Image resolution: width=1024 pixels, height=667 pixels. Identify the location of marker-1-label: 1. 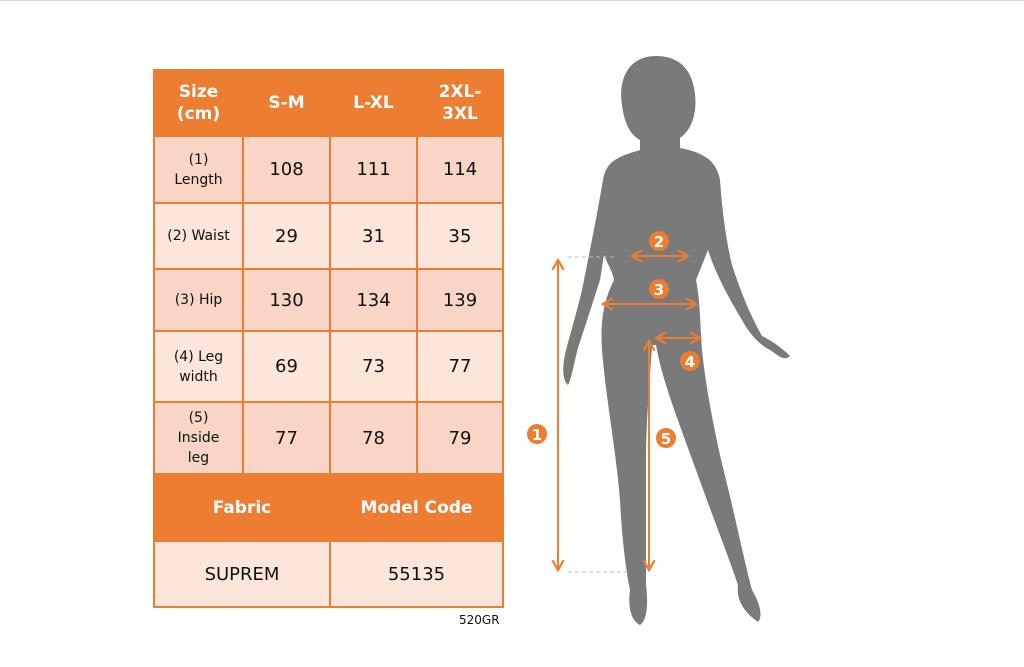
(537, 435).